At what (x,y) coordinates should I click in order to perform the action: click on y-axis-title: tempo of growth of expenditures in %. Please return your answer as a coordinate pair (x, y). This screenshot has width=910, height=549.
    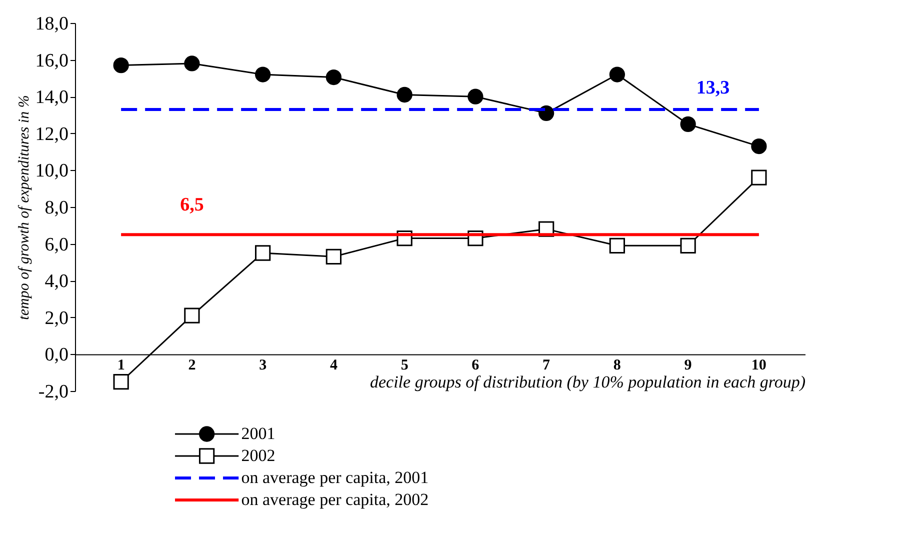
    Looking at the image, I should click on (24, 207).